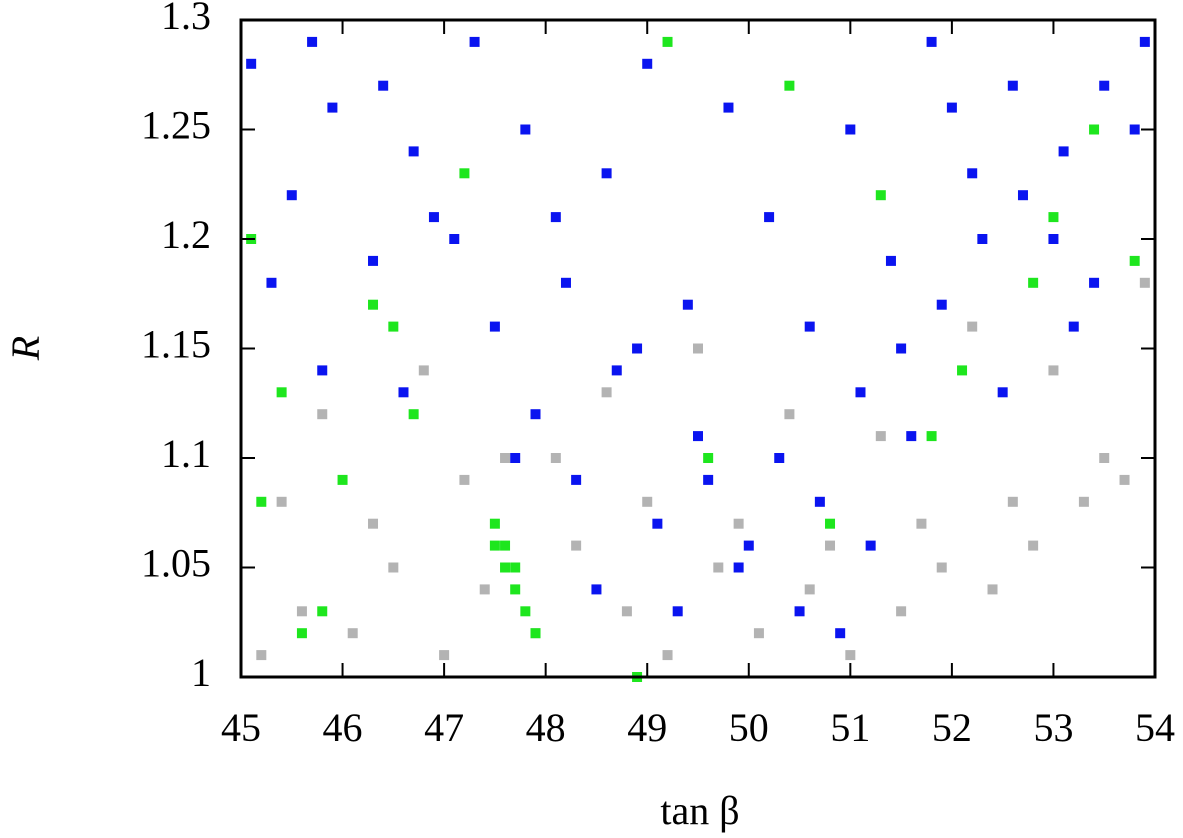 This screenshot has height=838, width=1183. I want to click on y-tick-label: 1.05, so click(176, 563).